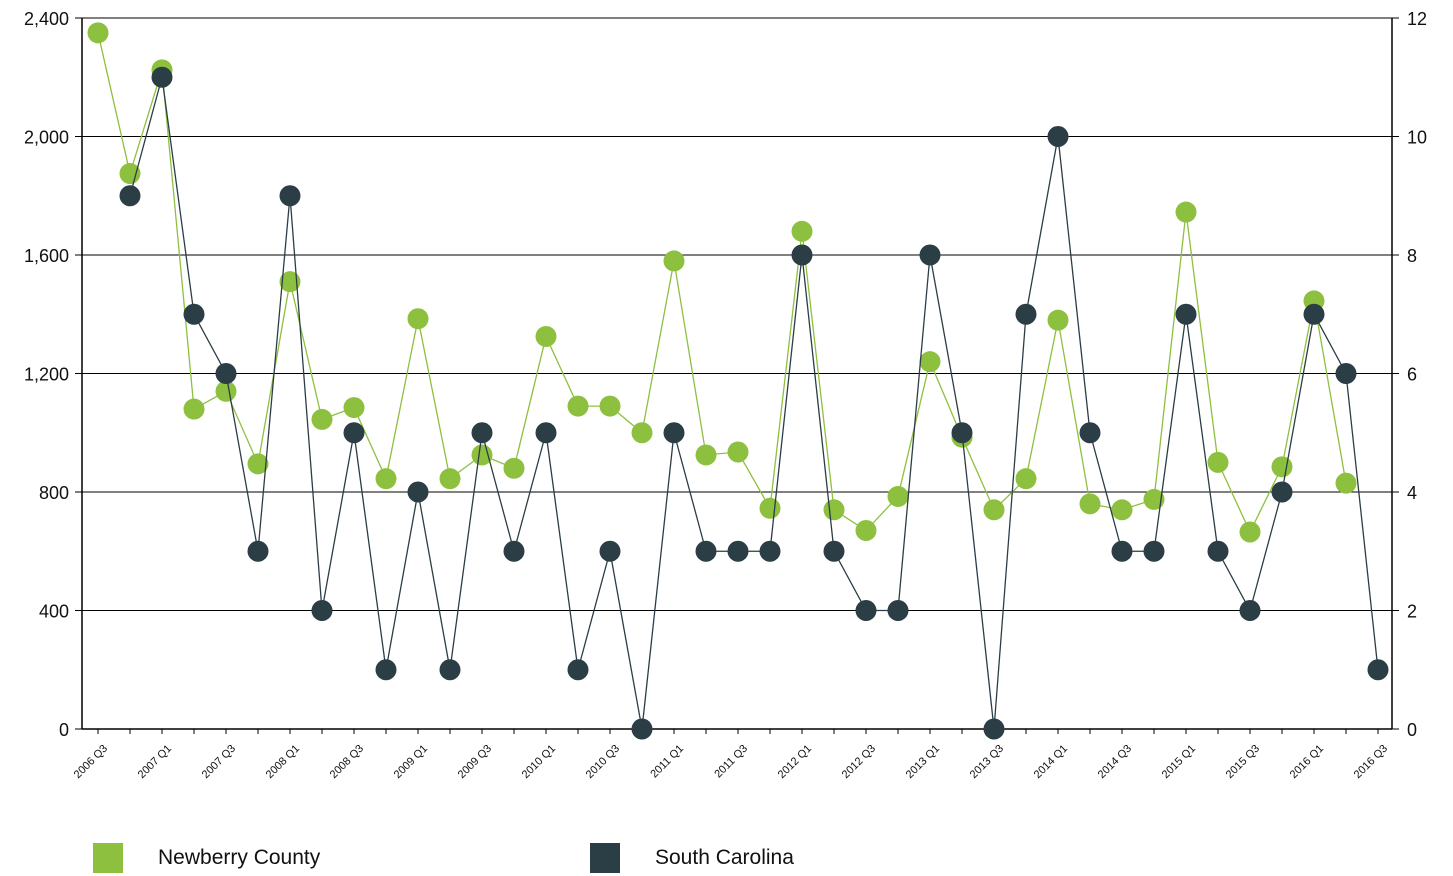 The image size is (1453, 876). Describe the element at coordinates (475, 762) in the screenshot. I see `x-tick-label: 2009 Q3` at that location.